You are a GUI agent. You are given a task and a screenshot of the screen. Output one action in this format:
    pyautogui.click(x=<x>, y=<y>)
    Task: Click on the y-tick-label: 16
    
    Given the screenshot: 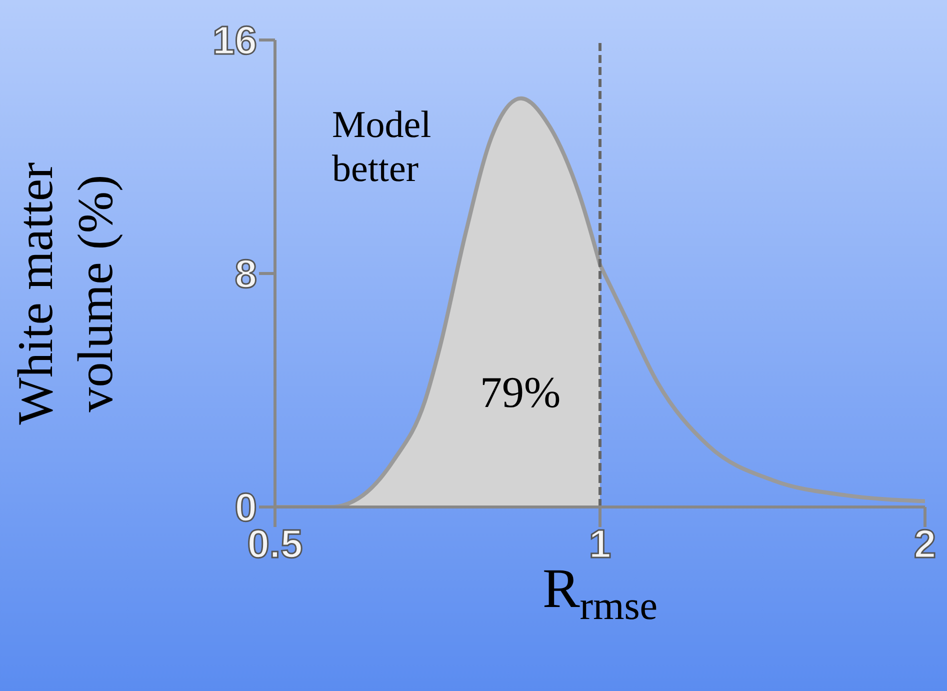 What is the action you would take?
    pyautogui.click(x=234, y=41)
    